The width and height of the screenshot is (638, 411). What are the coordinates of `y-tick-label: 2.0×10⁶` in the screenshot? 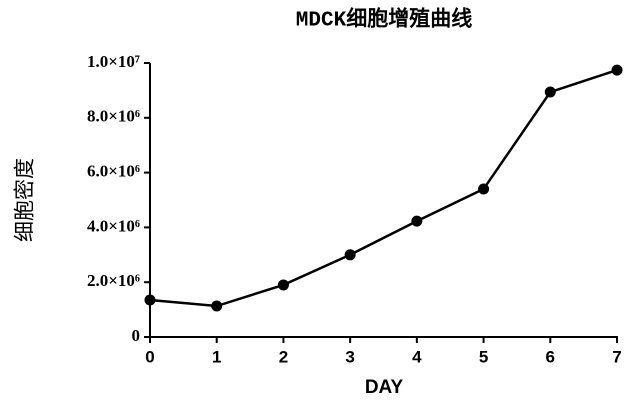 It's located at (113, 280).